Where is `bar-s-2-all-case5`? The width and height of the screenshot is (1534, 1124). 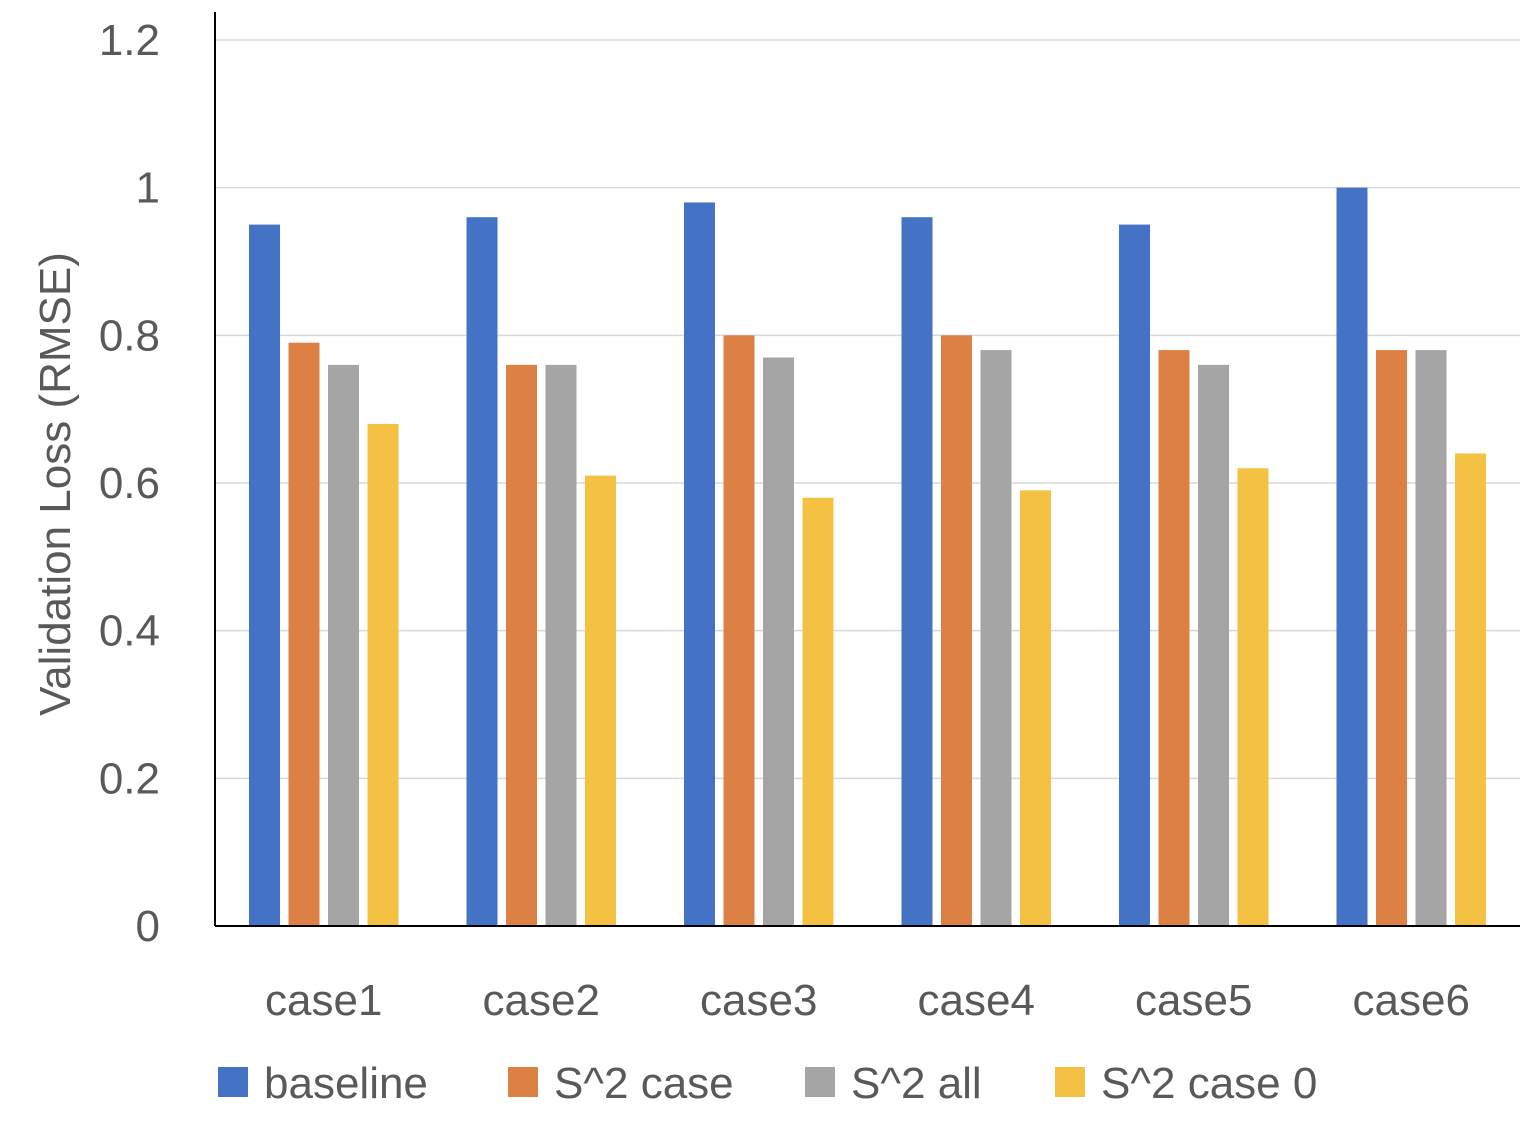
bar-s-2-all-case5 is located at coordinates (1213, 645).